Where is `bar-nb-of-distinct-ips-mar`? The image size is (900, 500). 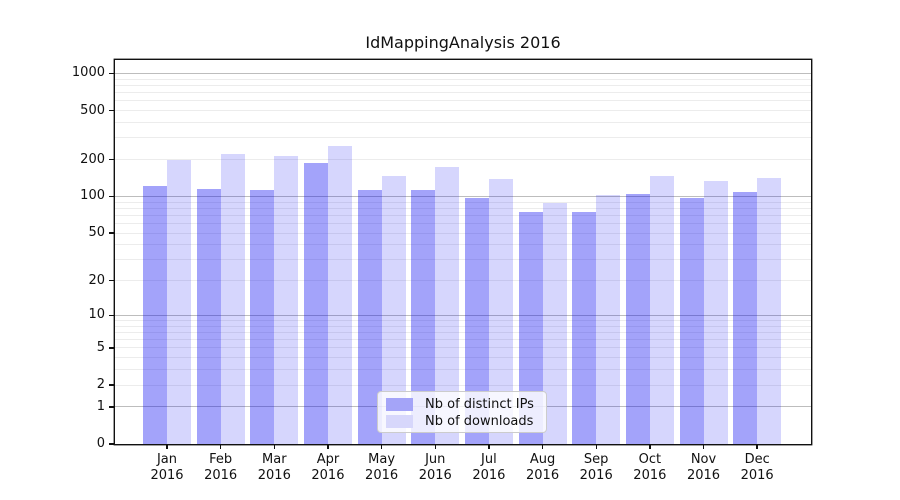
bar-nb-of-distinct-ips-mar is located at coordinates (262, 317).